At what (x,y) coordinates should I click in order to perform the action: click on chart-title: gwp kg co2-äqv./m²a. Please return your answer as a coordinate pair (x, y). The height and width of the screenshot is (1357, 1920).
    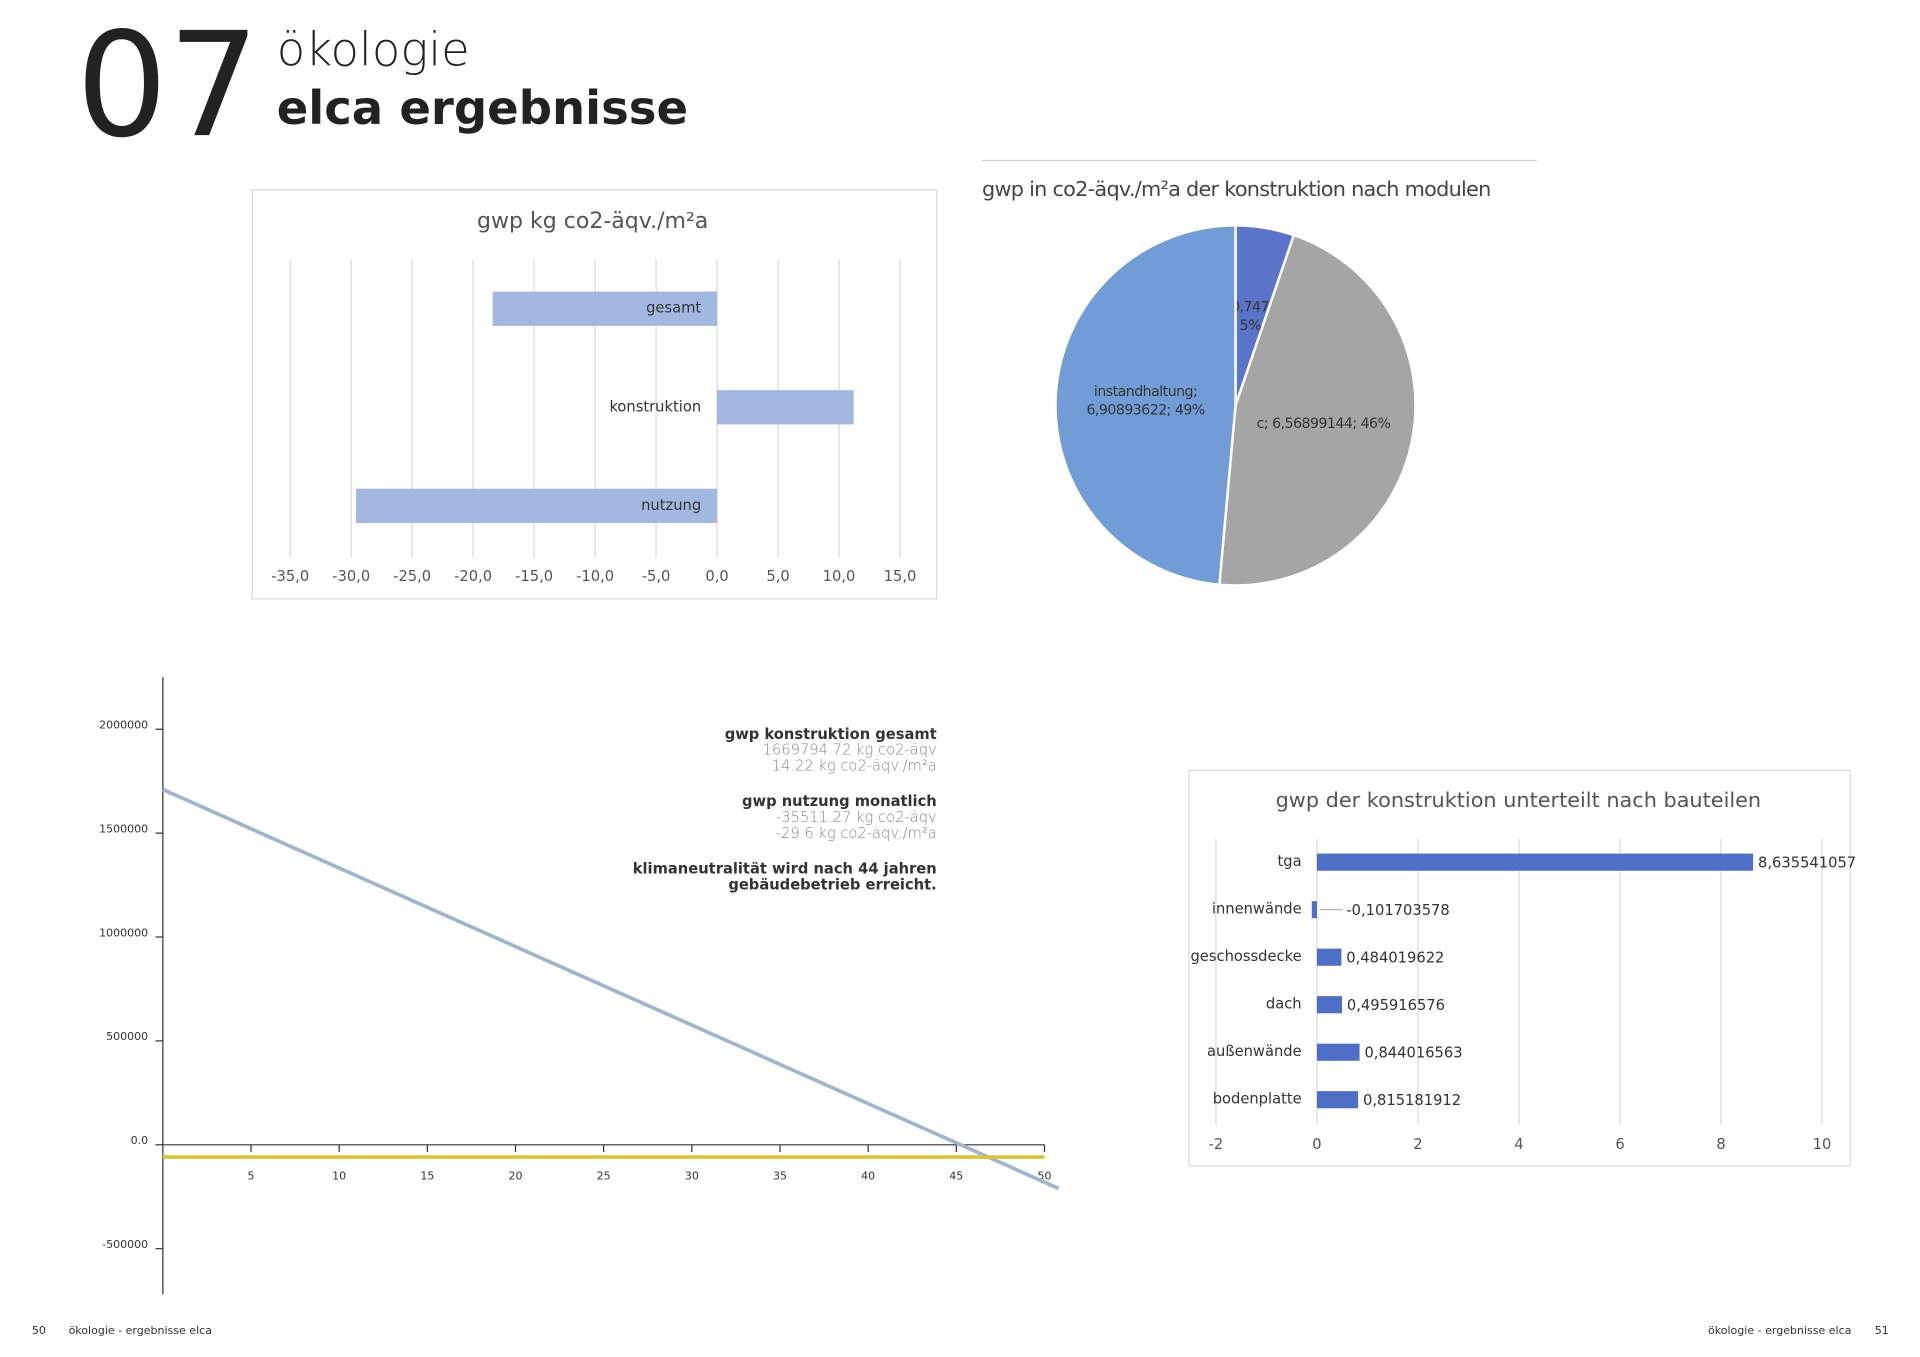
    Looking at the image, I should click on (592, 221).